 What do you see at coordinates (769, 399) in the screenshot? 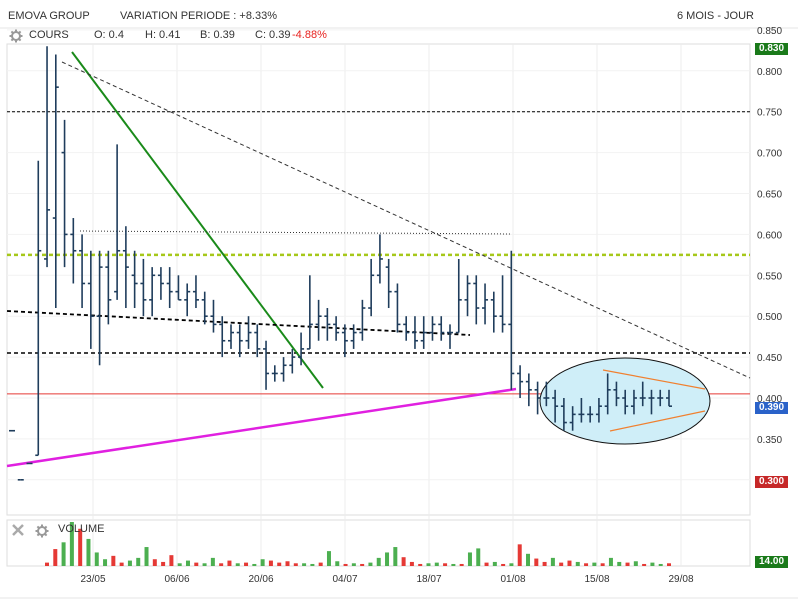
I see `y-tick-label: 0.400` at bounding box center [769, 399].